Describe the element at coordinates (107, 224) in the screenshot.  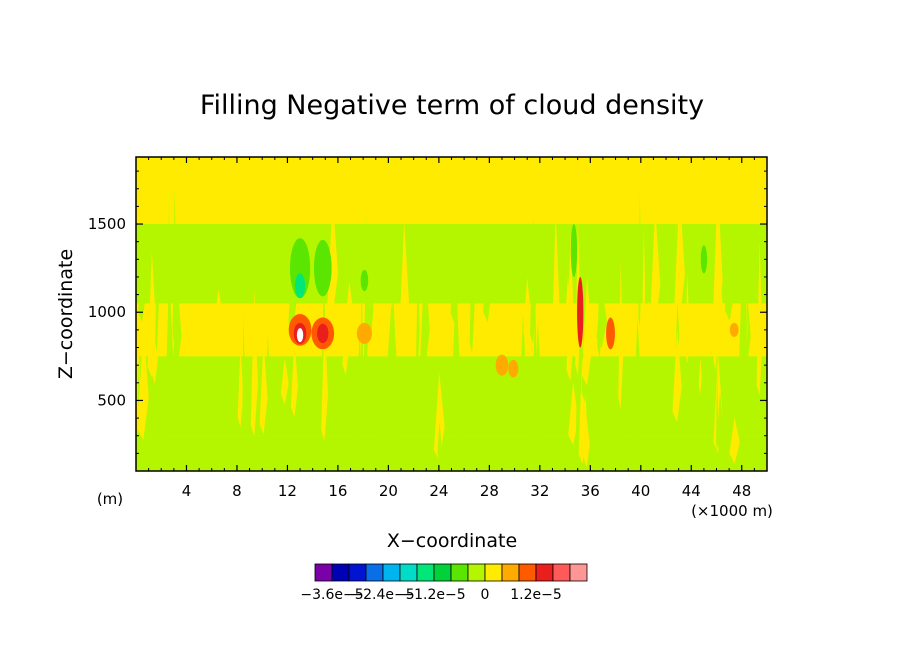
I see `y-tick-label-2: 1500` at that location.